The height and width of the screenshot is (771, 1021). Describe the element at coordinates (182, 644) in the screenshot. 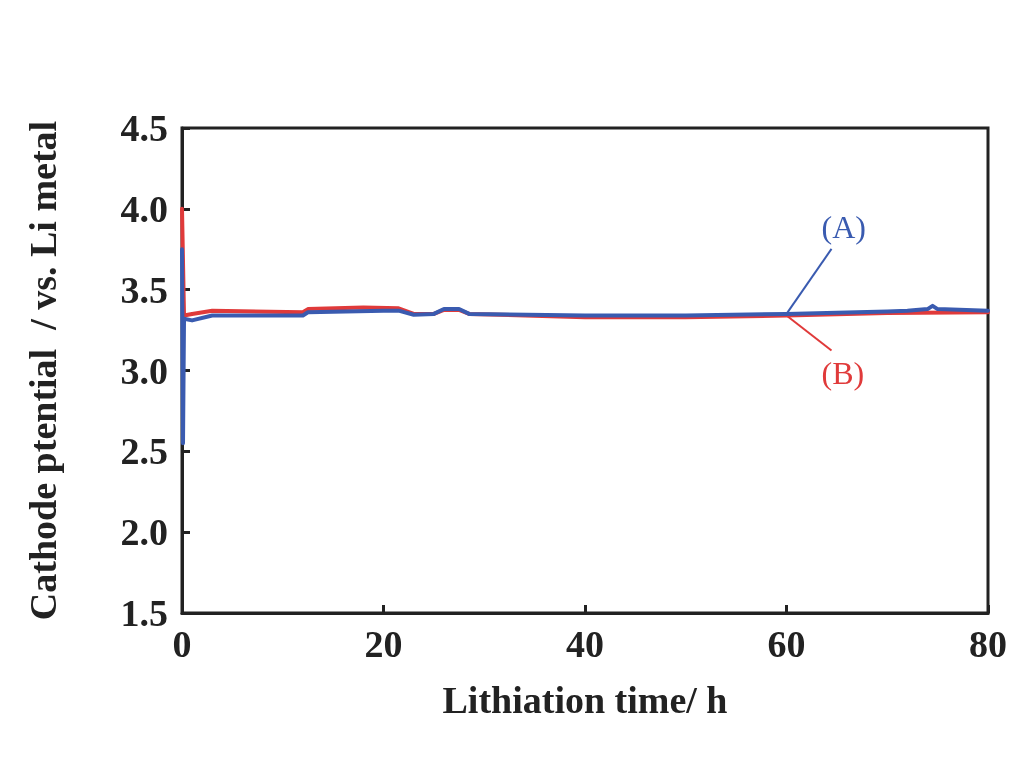

I see `x-tick-label: 0` at that location.